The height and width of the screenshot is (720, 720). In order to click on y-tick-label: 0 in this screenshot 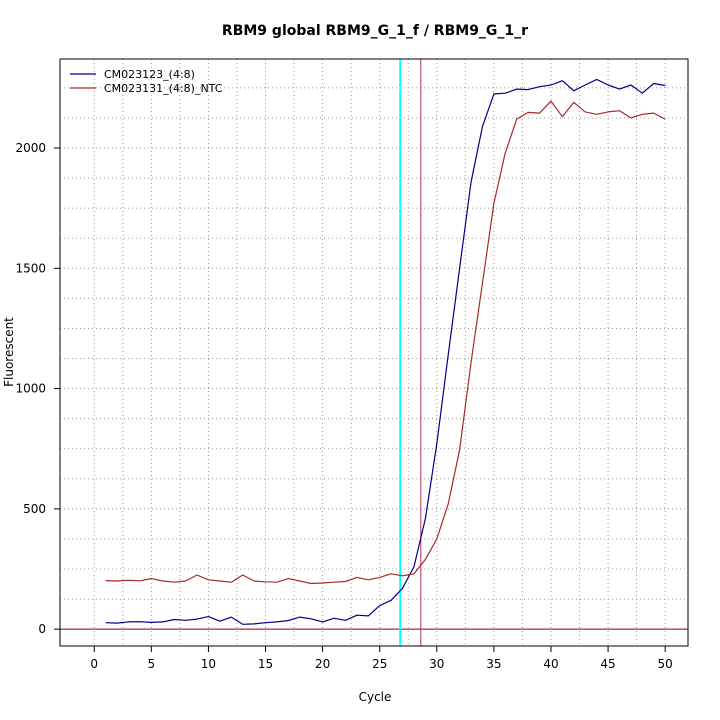, I will do `click(42, 629)`.